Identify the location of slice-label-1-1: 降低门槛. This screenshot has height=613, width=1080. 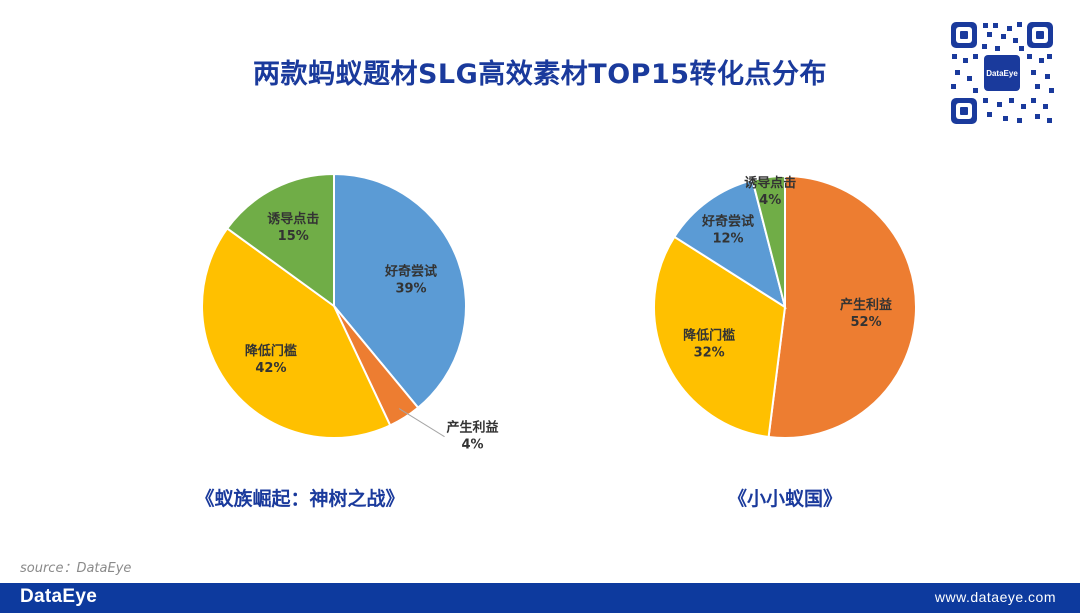
(709, 336).